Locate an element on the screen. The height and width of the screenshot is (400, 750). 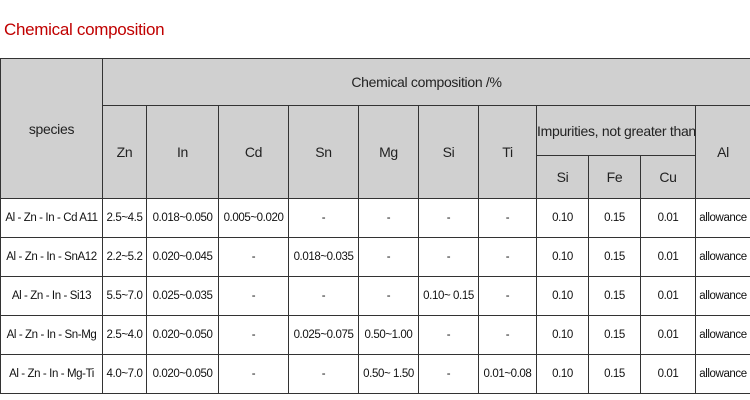
header-row: Si Fe Cu is located at coordinates (375, 177).